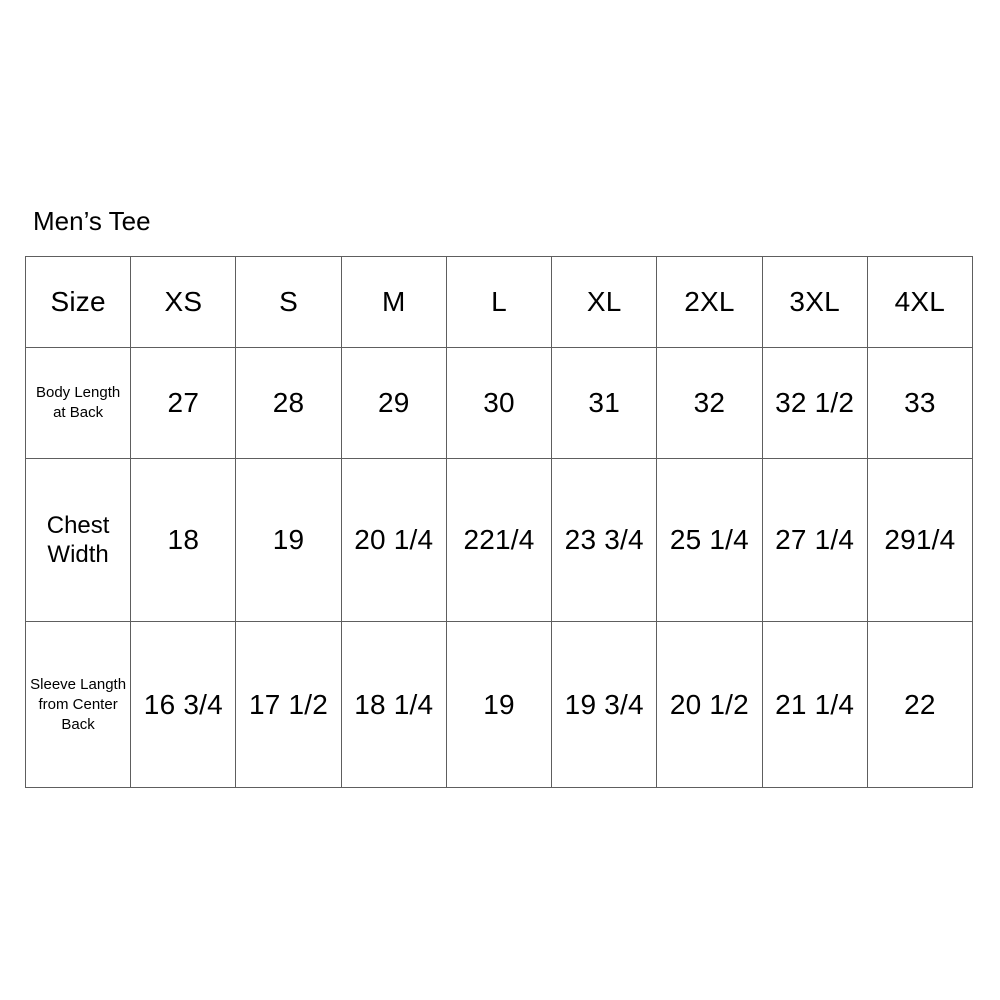 The width and height of the screenshot is (1000, 1000). What do you see at coordinates (183, 402) in the screenshot?
I see `cell-body-length-xs: 27` at bounding box center [183, 402].